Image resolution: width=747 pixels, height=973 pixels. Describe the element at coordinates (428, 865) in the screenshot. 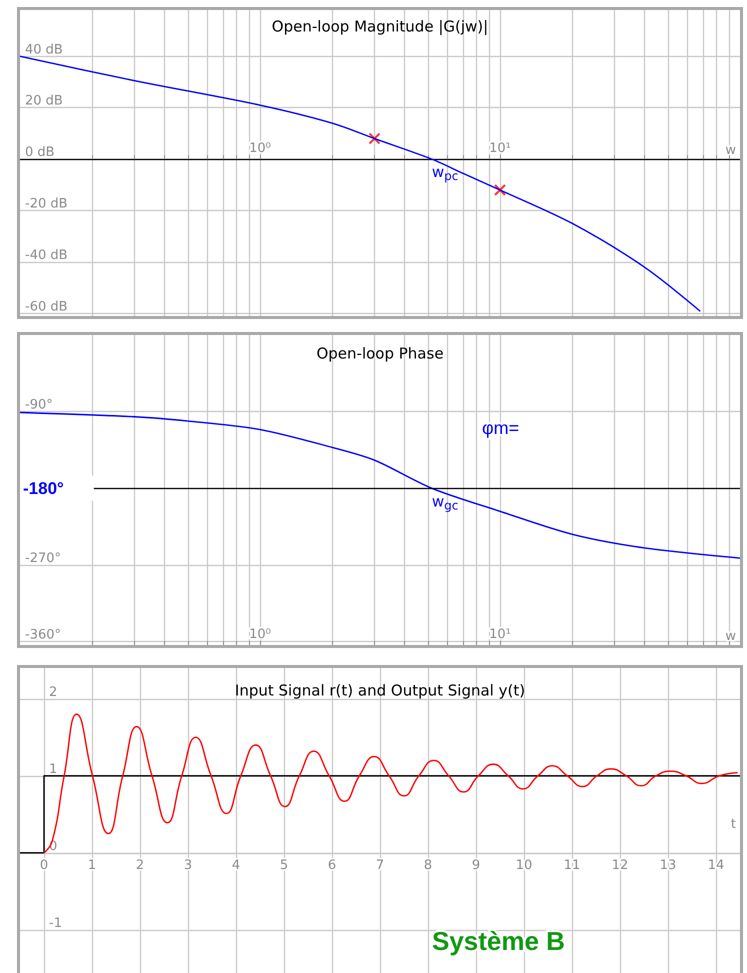

I see `x-tick-label: 8` at that location.